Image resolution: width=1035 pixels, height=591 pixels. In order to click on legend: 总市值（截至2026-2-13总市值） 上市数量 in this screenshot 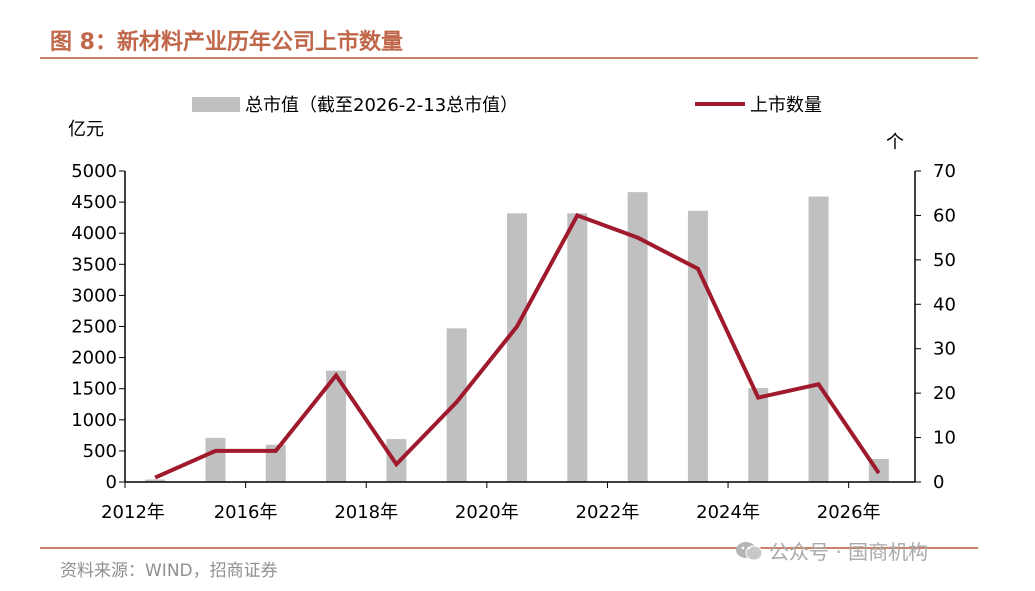, I will do `click(507, 105)`.